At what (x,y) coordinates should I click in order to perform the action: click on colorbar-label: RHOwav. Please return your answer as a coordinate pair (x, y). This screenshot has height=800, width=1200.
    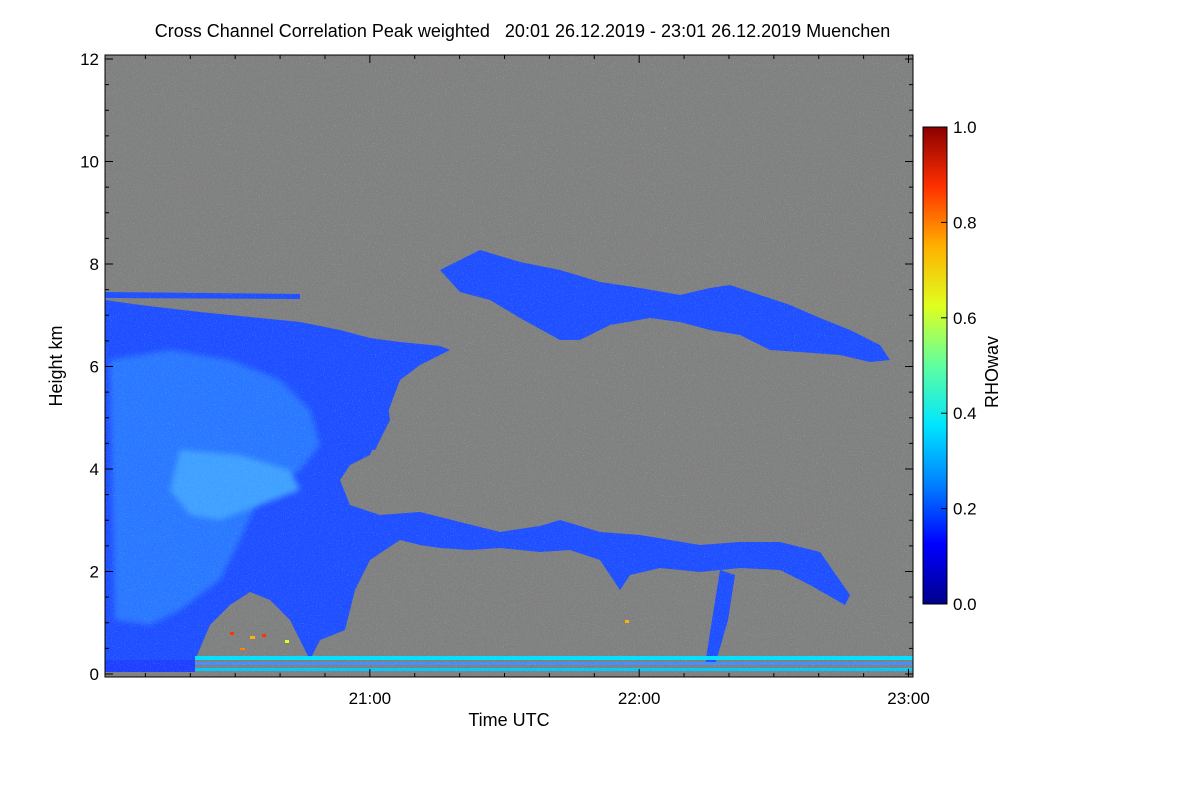
    Looking at the image, I should click on (992, 372).